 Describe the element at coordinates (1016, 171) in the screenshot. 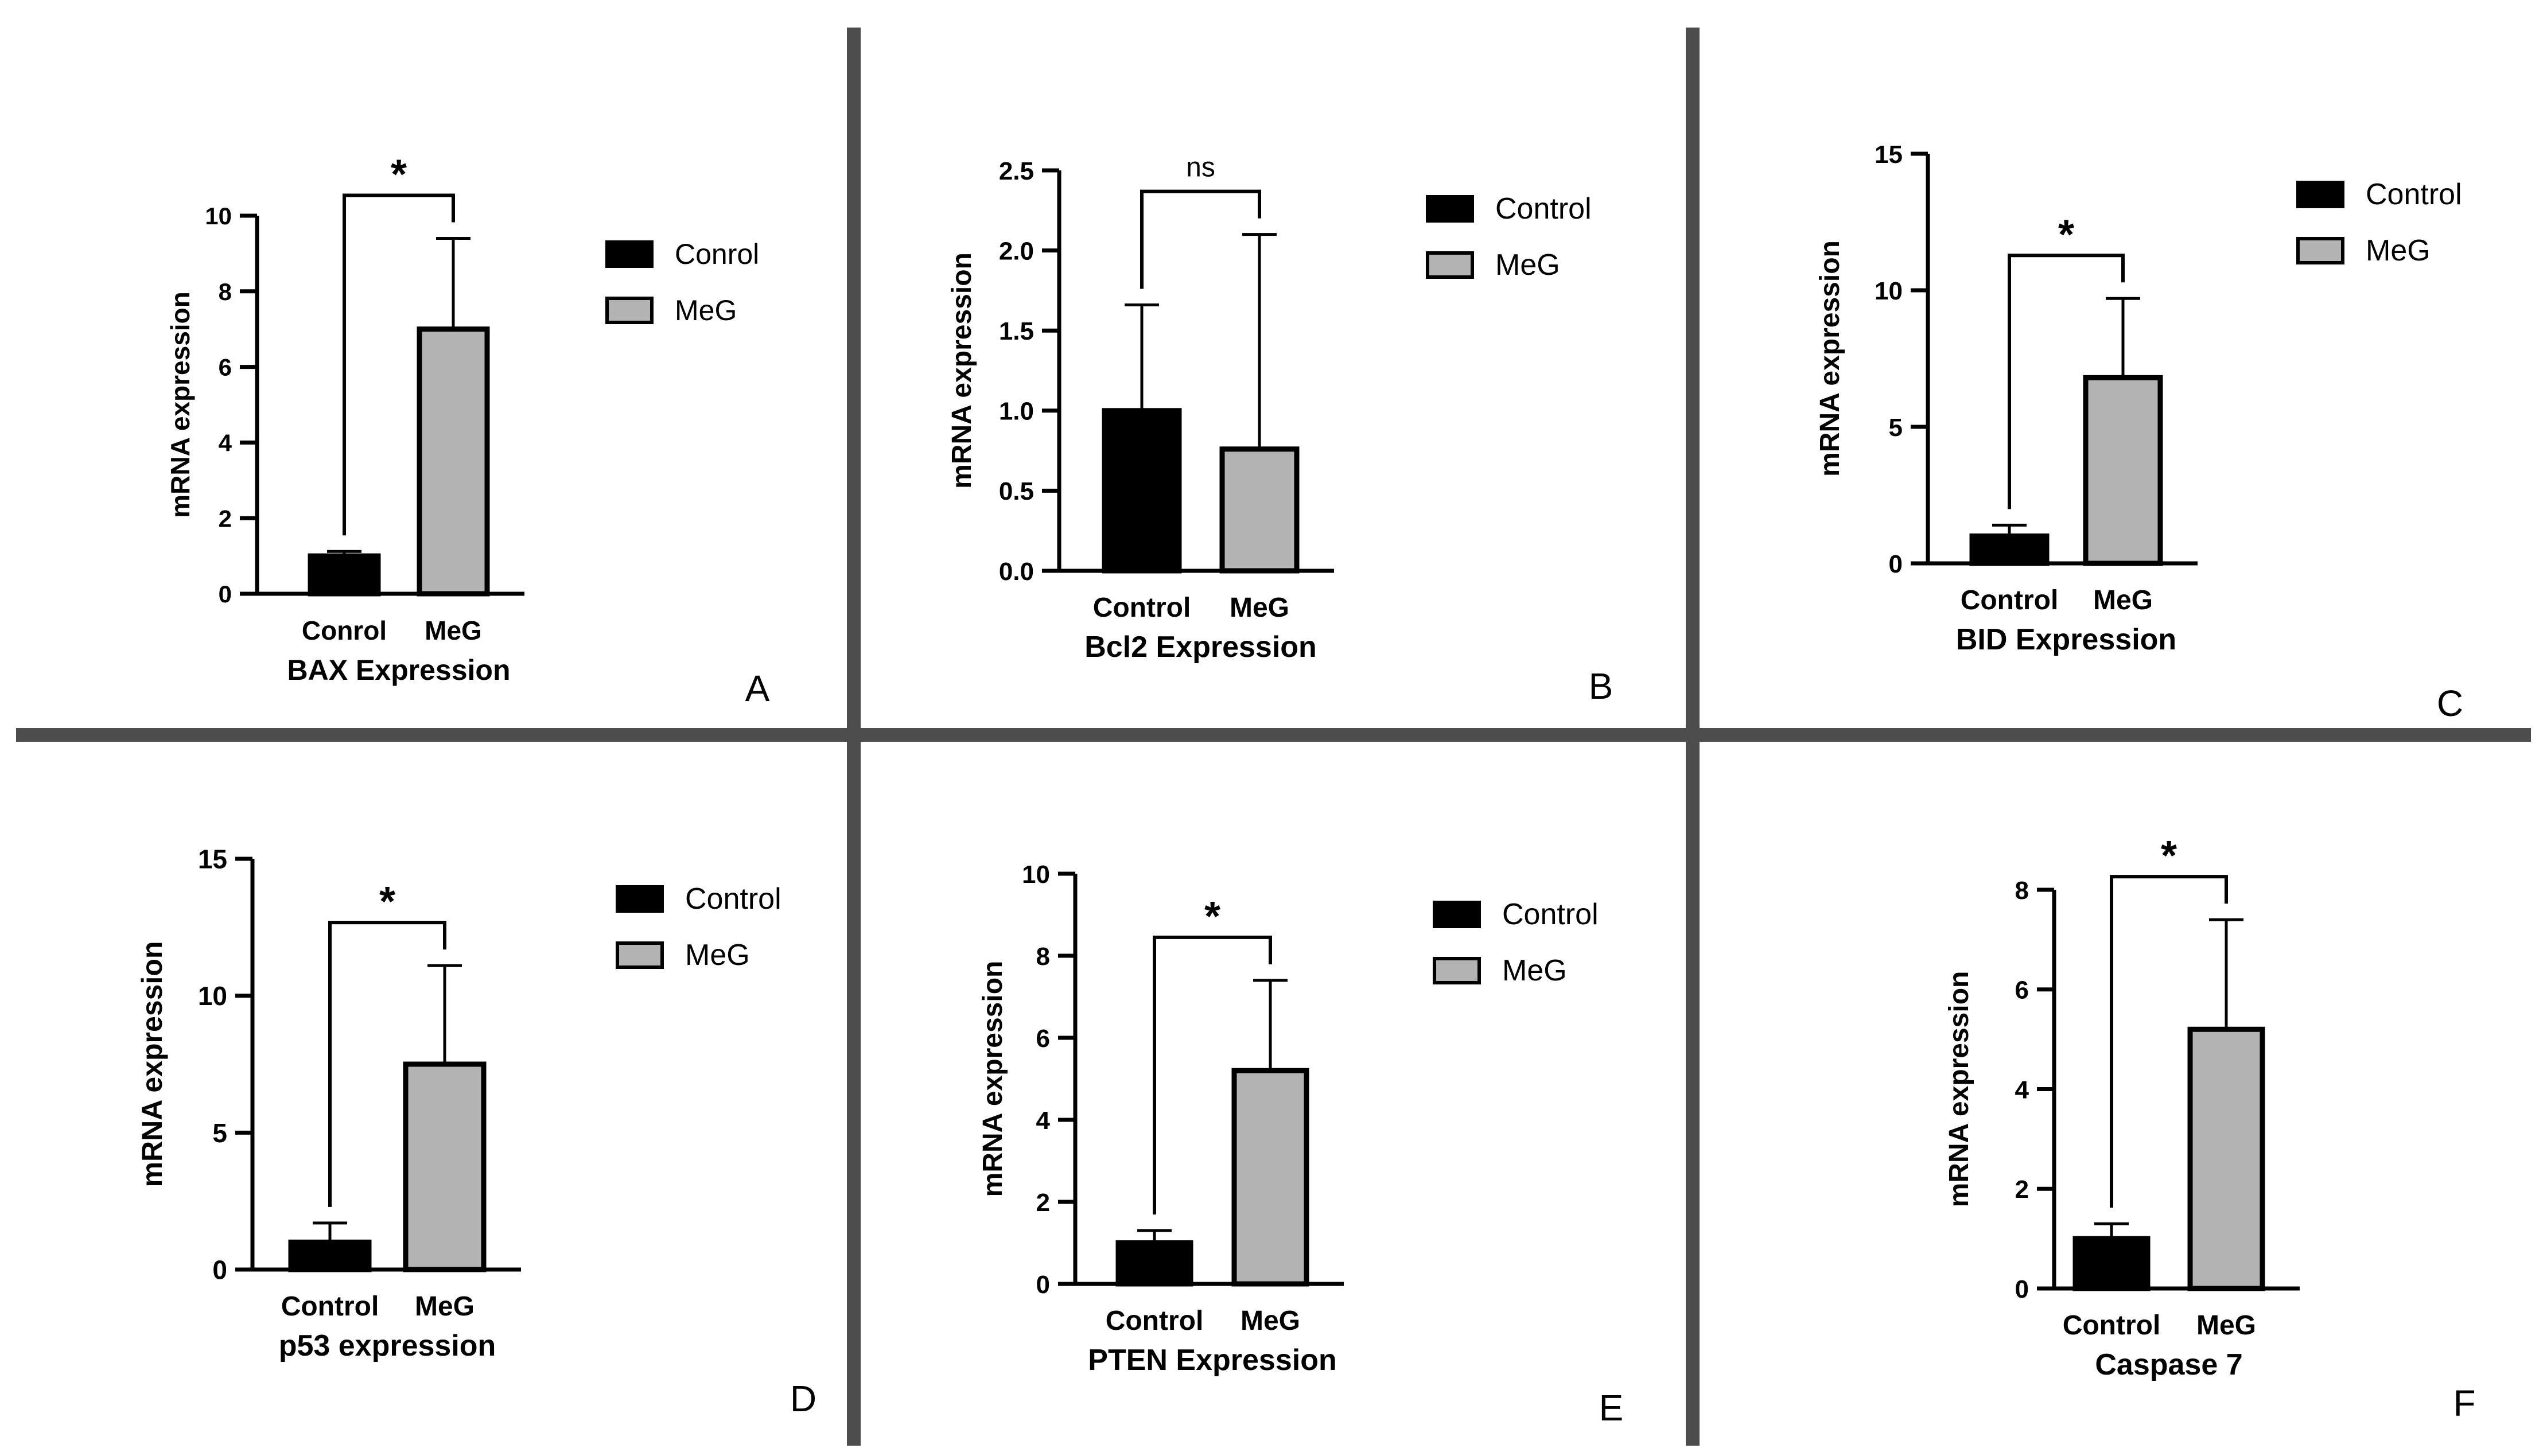

I see `y-tick-label: 2.5` at that location.